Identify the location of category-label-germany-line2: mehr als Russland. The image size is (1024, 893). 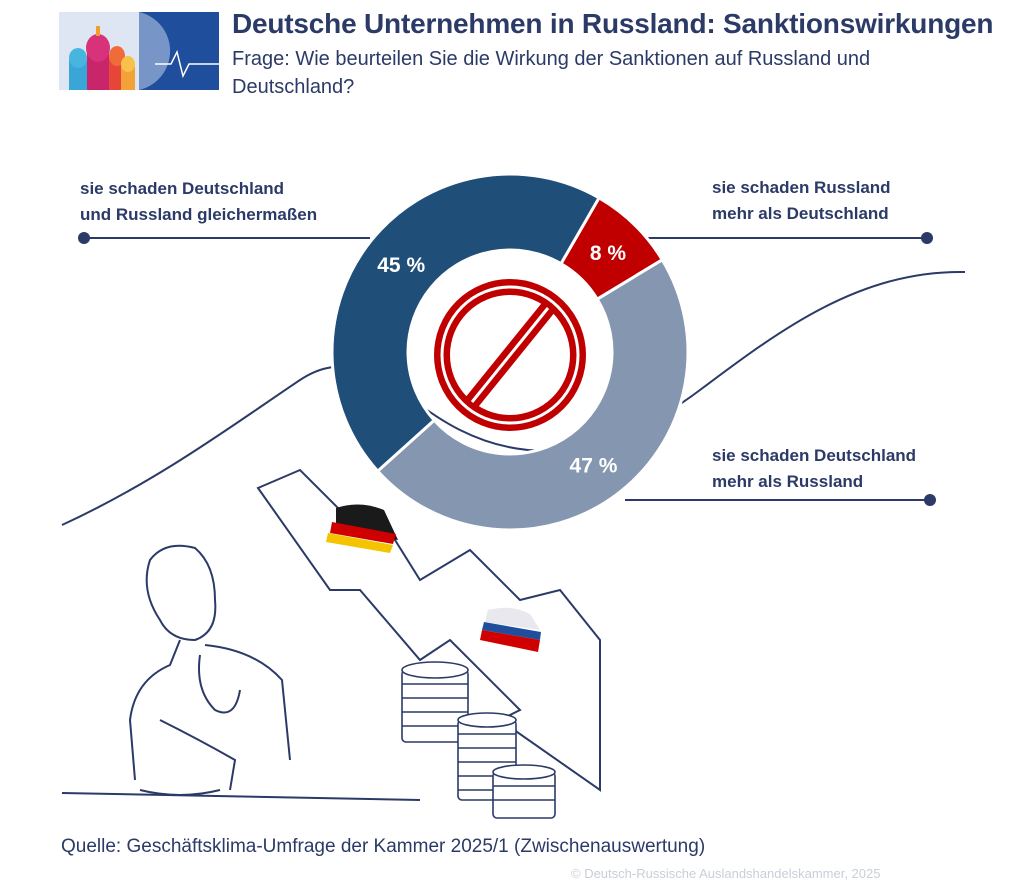
(788, 481).